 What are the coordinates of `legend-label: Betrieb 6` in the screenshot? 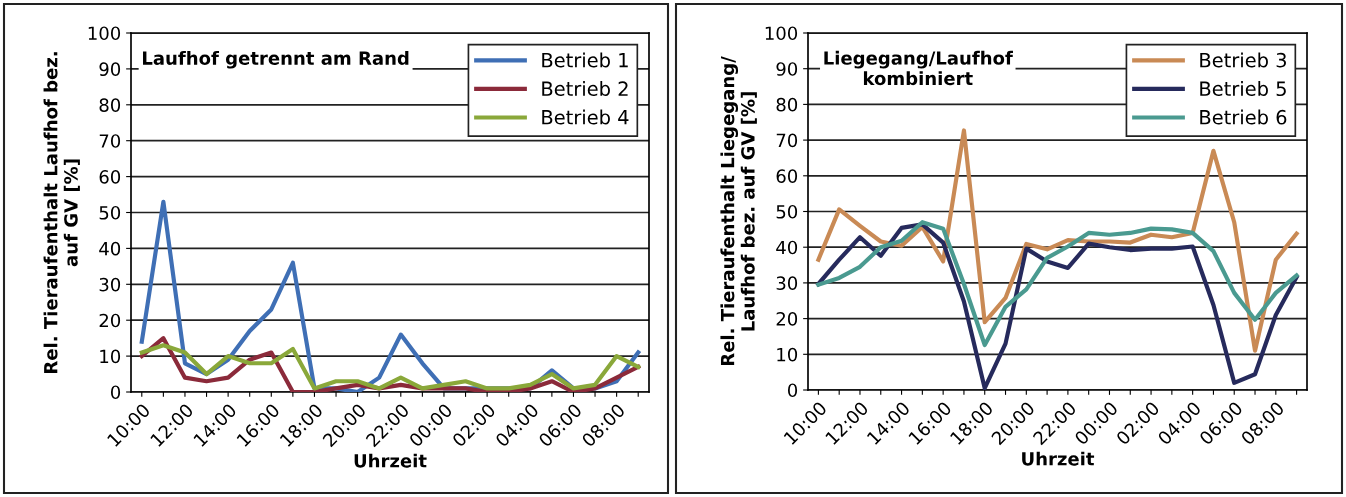 It's located at (1243, 117).